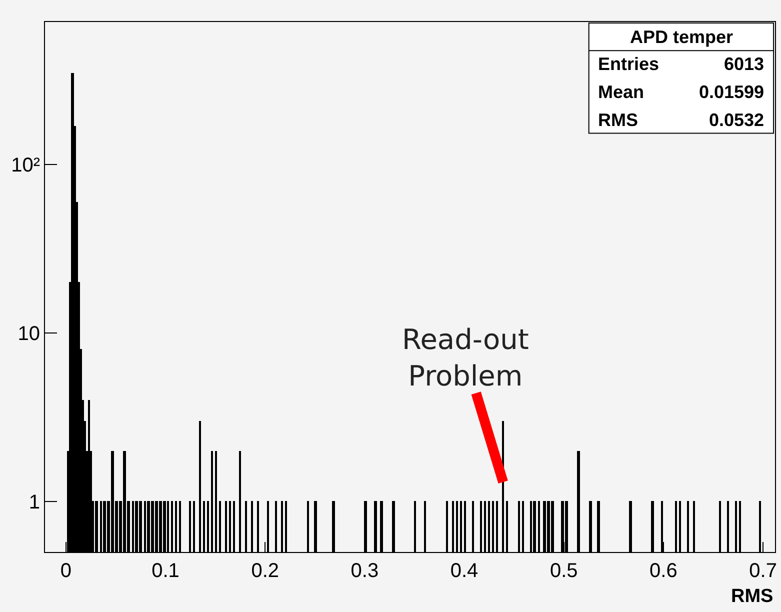 The width and height of the screenshot is (781, 612). Describe the element at coordinates (731, 92) in the screenshot. I see `annotation: 0.01599` at that location.